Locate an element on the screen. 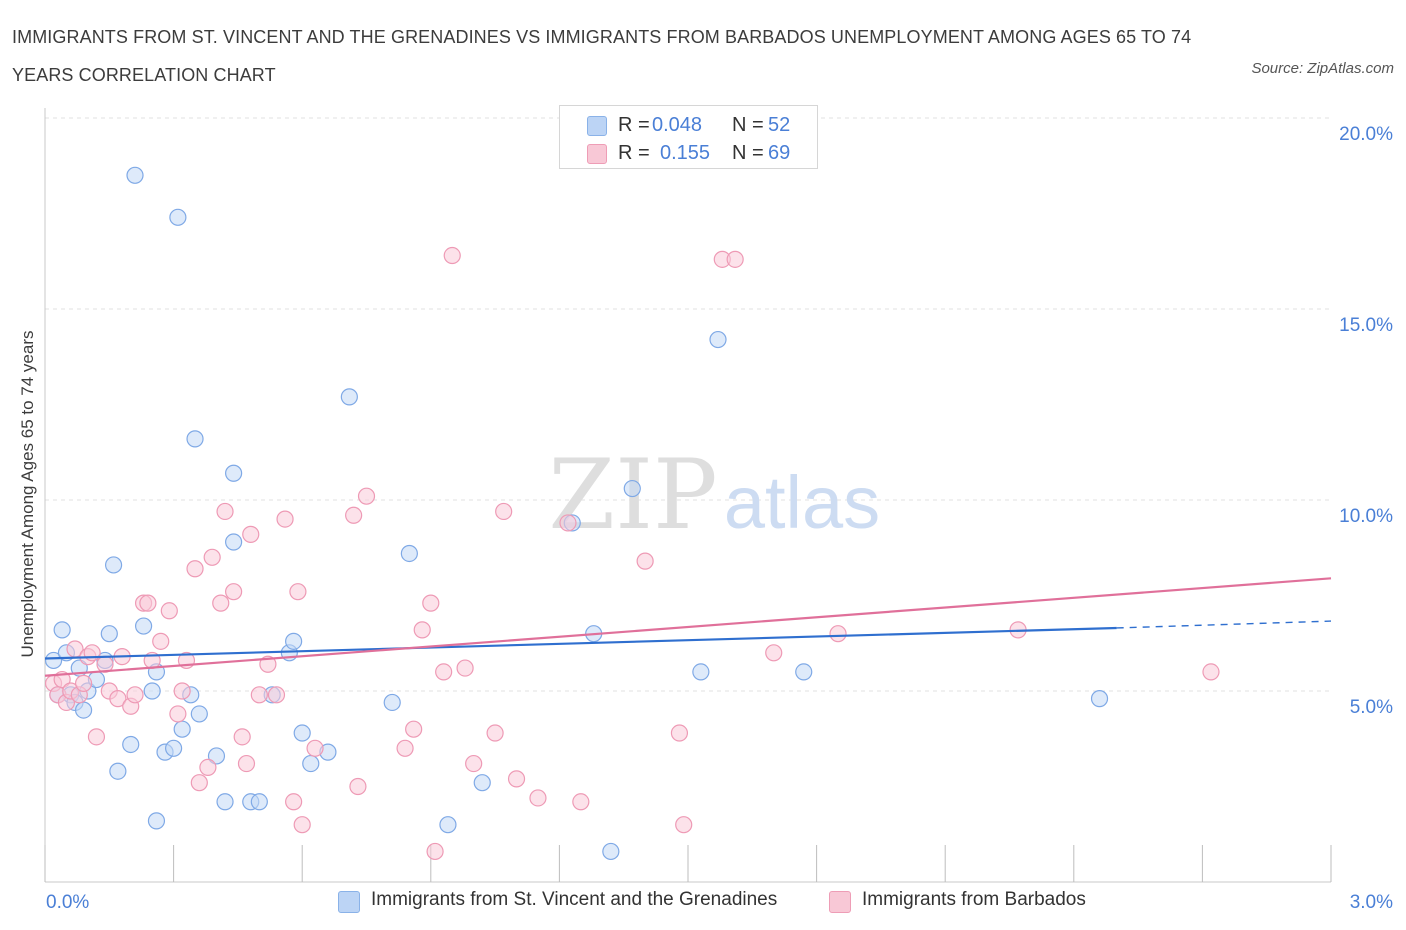 The height and width of the screenshot is (930, 1406). r-value: 0.048 is located at coordinates (677, 125).